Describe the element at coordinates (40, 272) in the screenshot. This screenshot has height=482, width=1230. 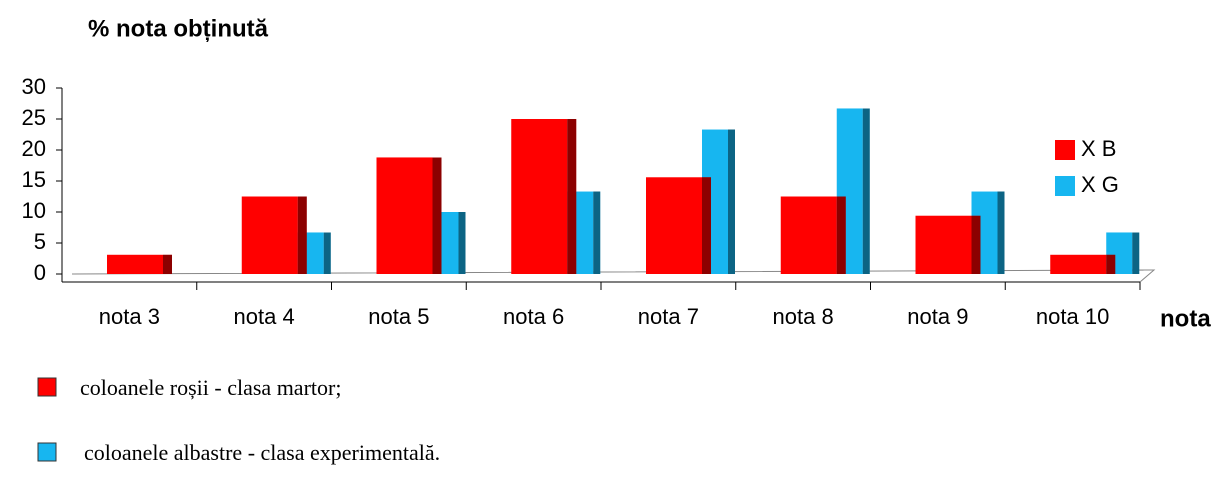
I see `y-tick-label: 0` at that location.